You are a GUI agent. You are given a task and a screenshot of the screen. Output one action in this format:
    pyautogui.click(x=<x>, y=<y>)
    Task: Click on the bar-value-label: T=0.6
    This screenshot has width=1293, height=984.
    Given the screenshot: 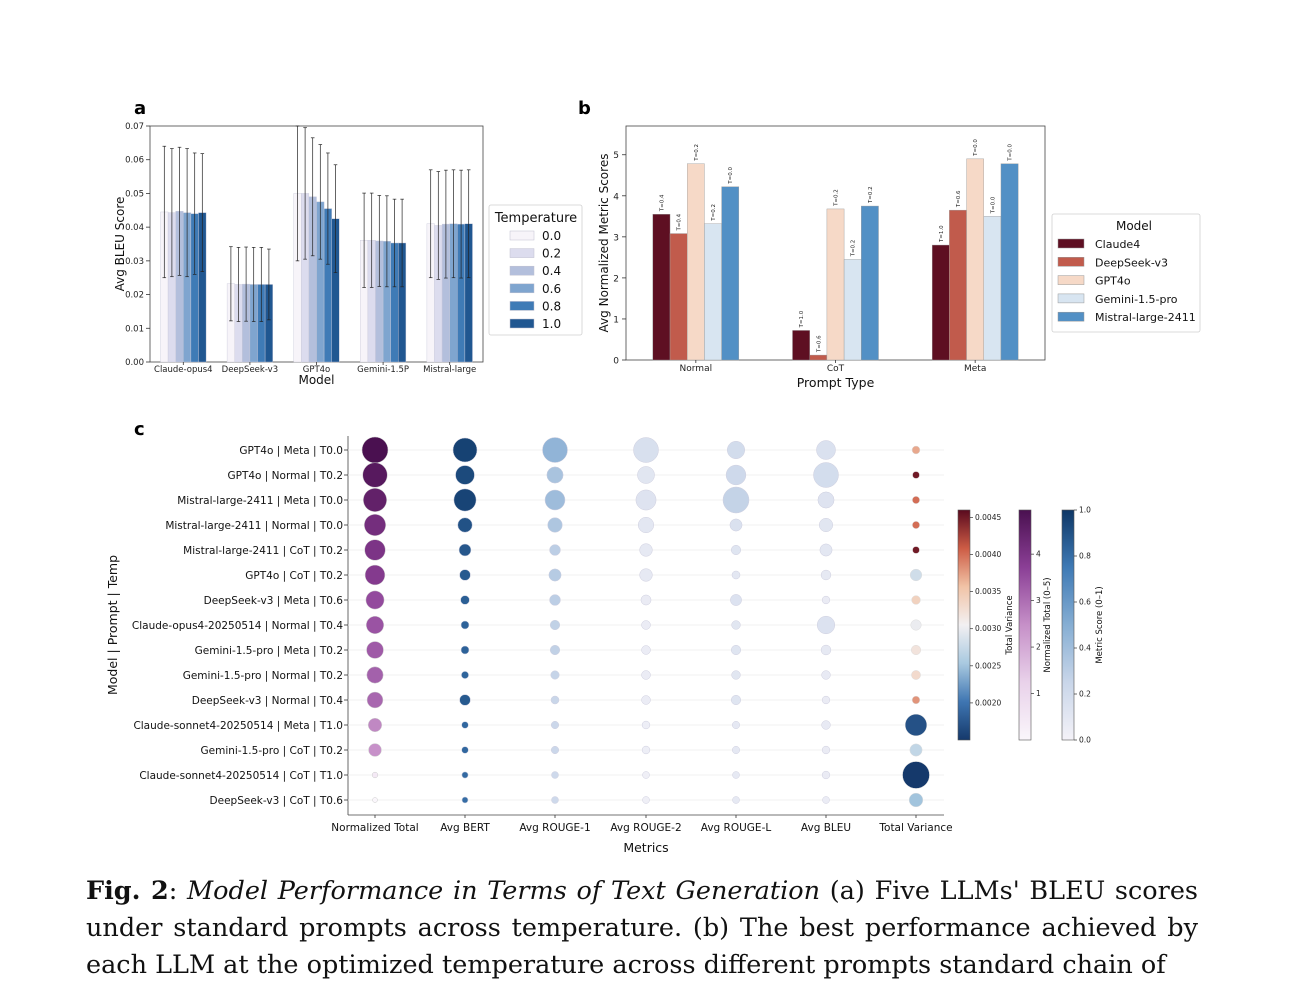 What is the action you would take?
    pyautogui.click(x=819, y=344)
    